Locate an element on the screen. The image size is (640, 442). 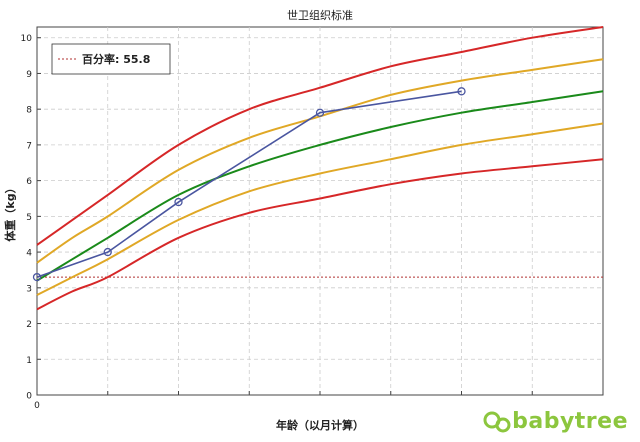
y-tick-label: 10 is located at coordinates (27, 39).